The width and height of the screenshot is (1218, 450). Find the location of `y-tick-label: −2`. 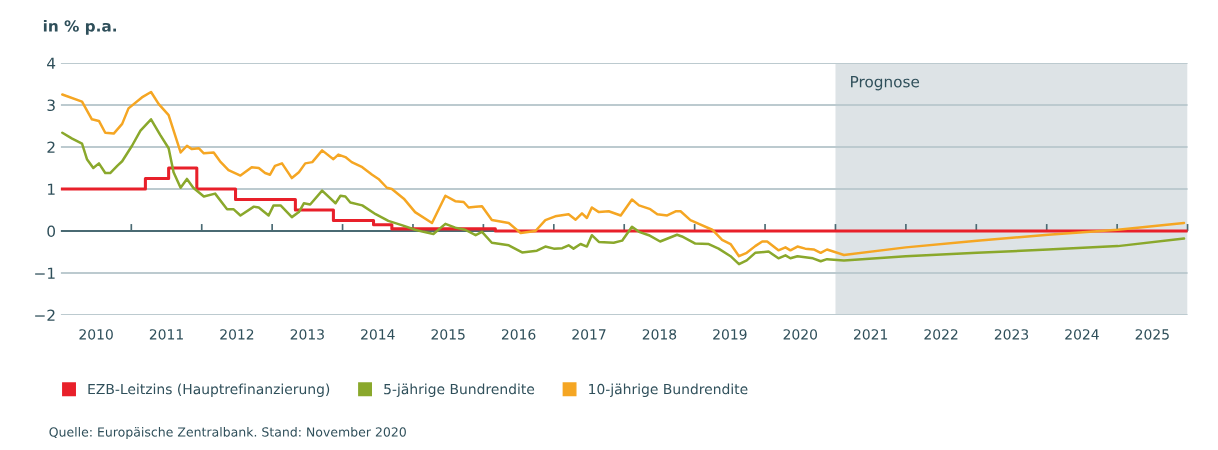

y-tick-label: −2 is located at coordinates (45, 315).